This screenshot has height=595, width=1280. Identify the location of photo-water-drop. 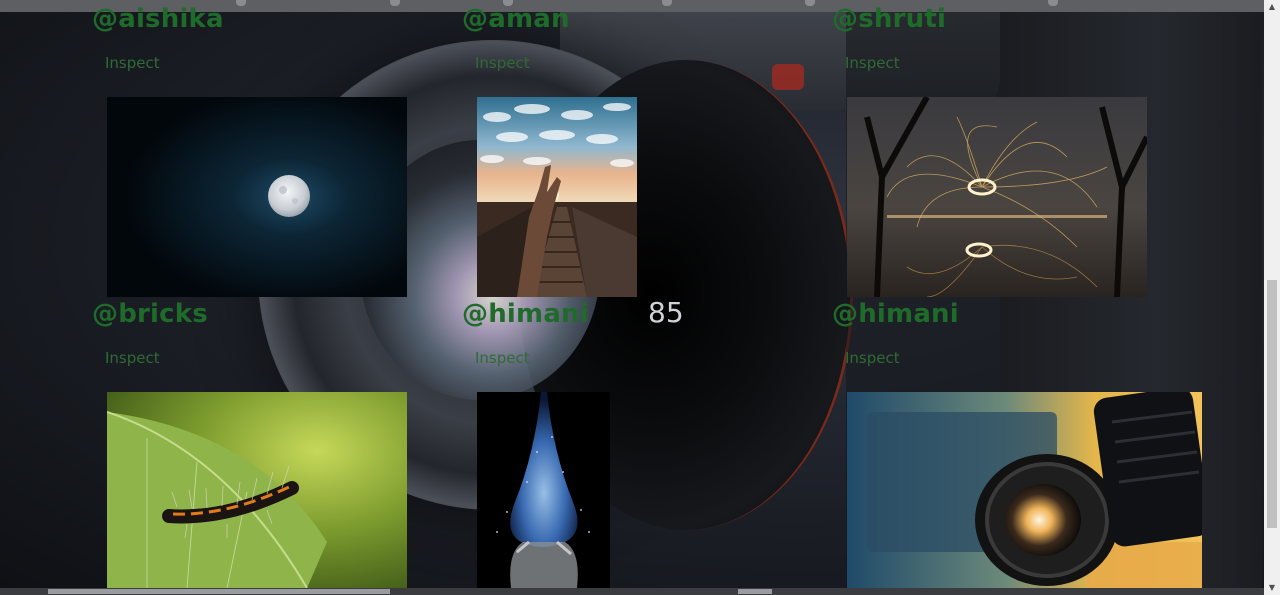
(543, 490).